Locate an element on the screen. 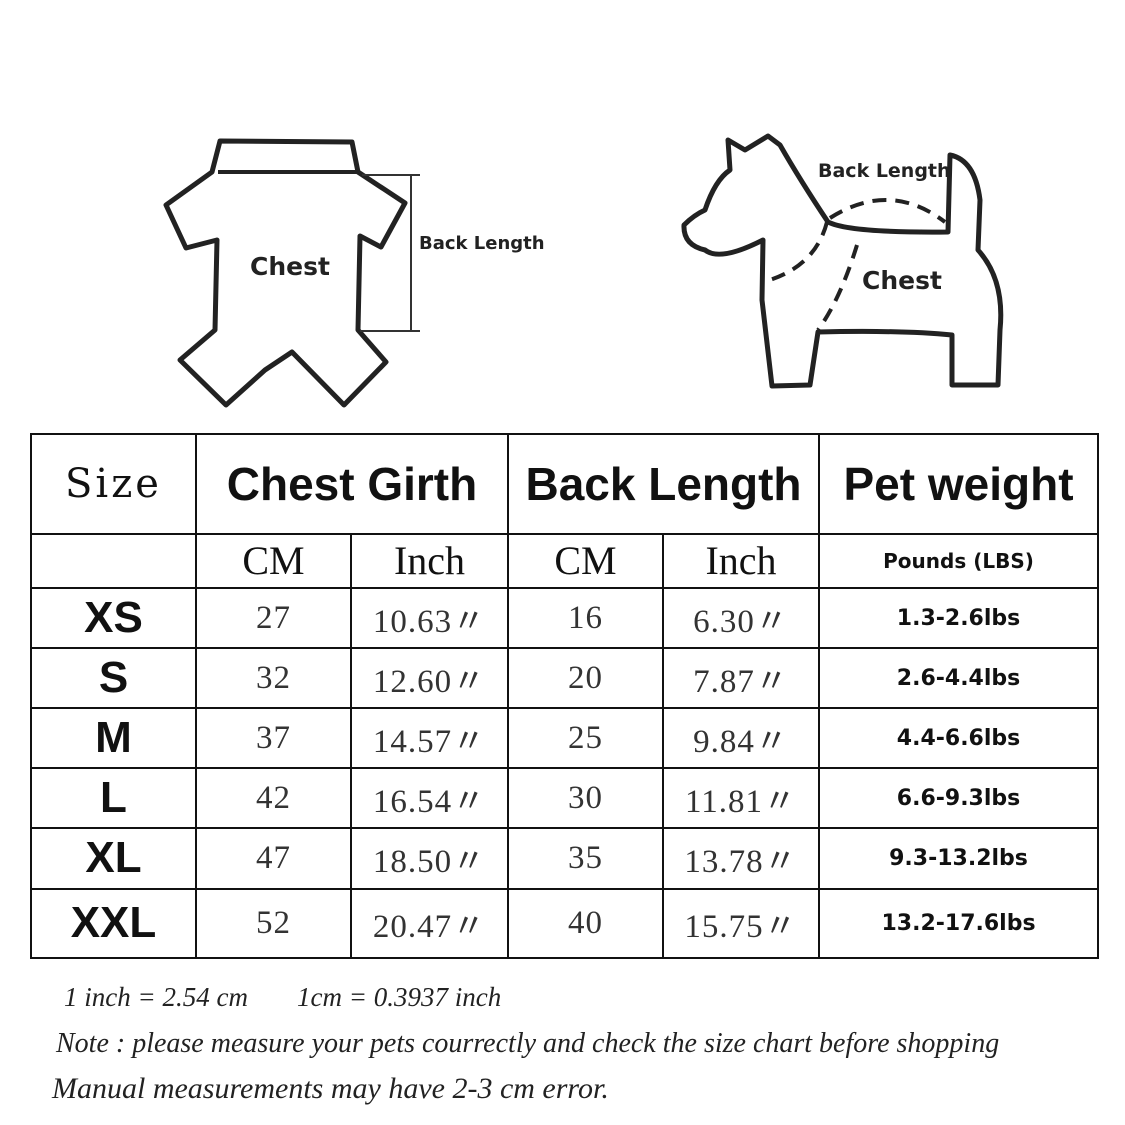  conversion-inch-to-cm: 1 inch = 2.54 cm is located at coordinates (156, 997).